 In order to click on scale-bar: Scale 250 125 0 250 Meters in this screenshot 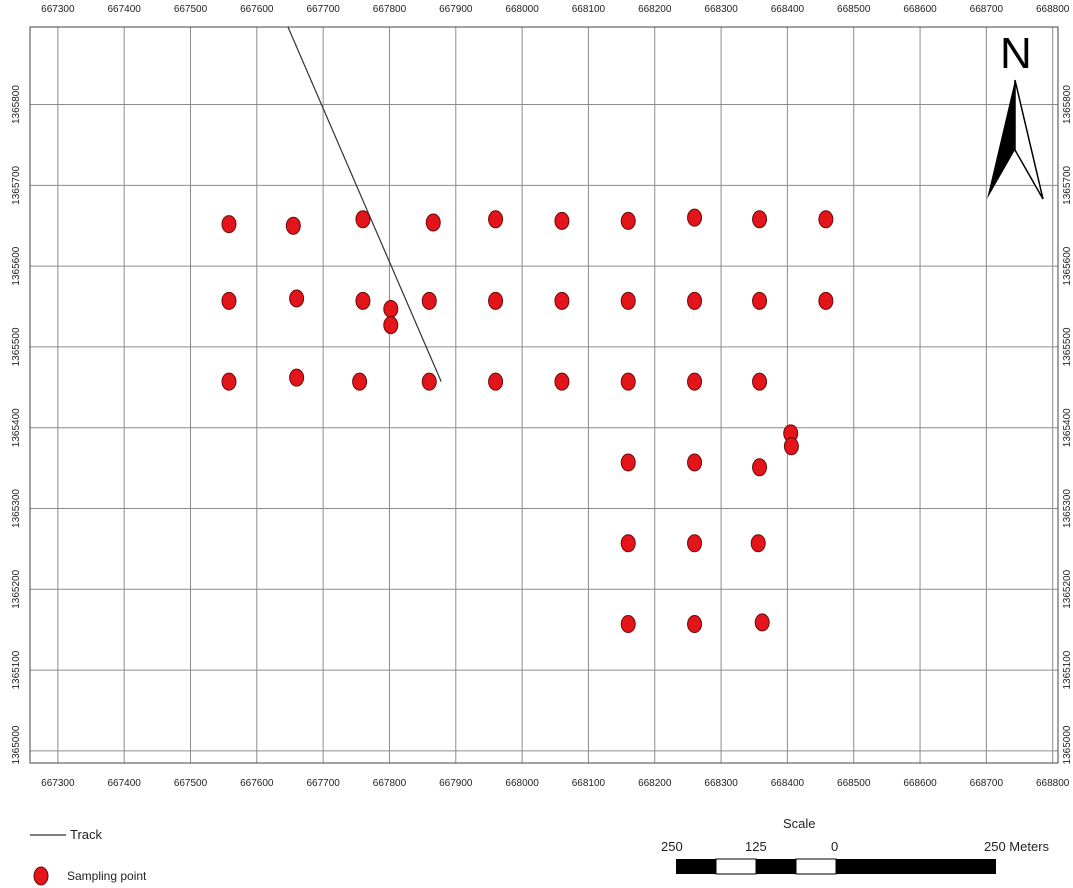, I will do `click(855, 845)`.